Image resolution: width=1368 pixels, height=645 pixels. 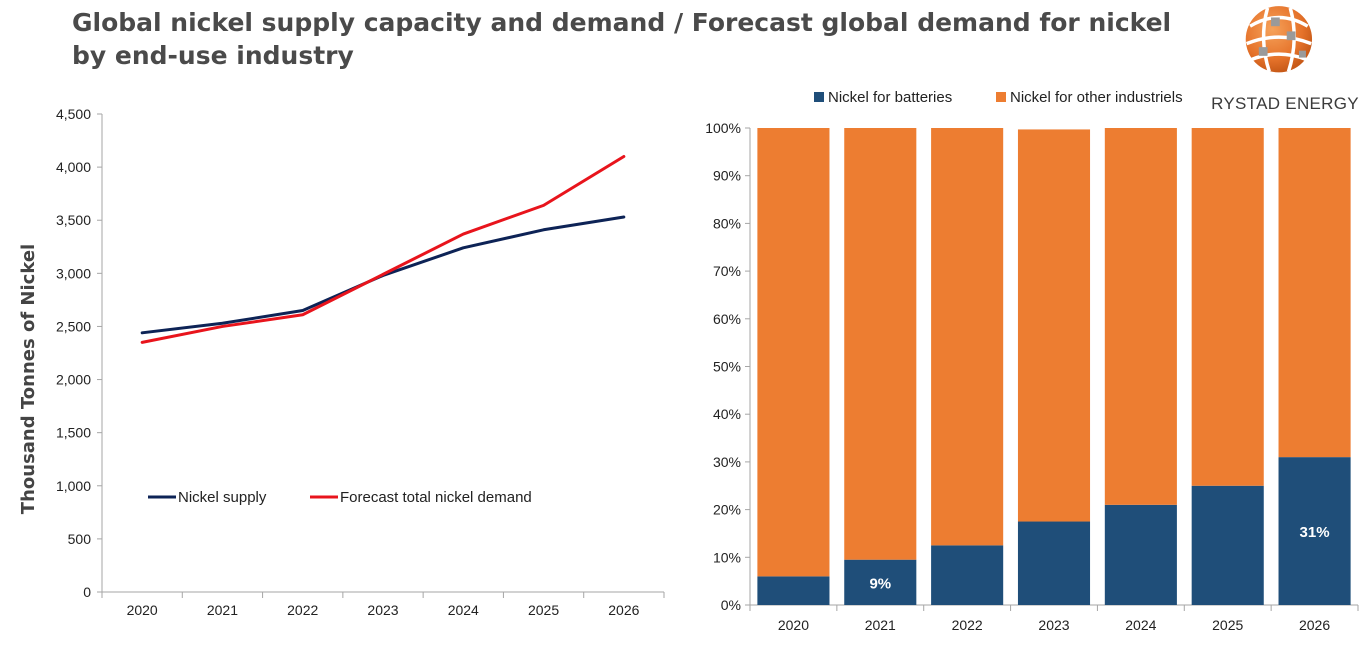 I want to click on y-tick-label: 3,000, so click(x=73, y=273).